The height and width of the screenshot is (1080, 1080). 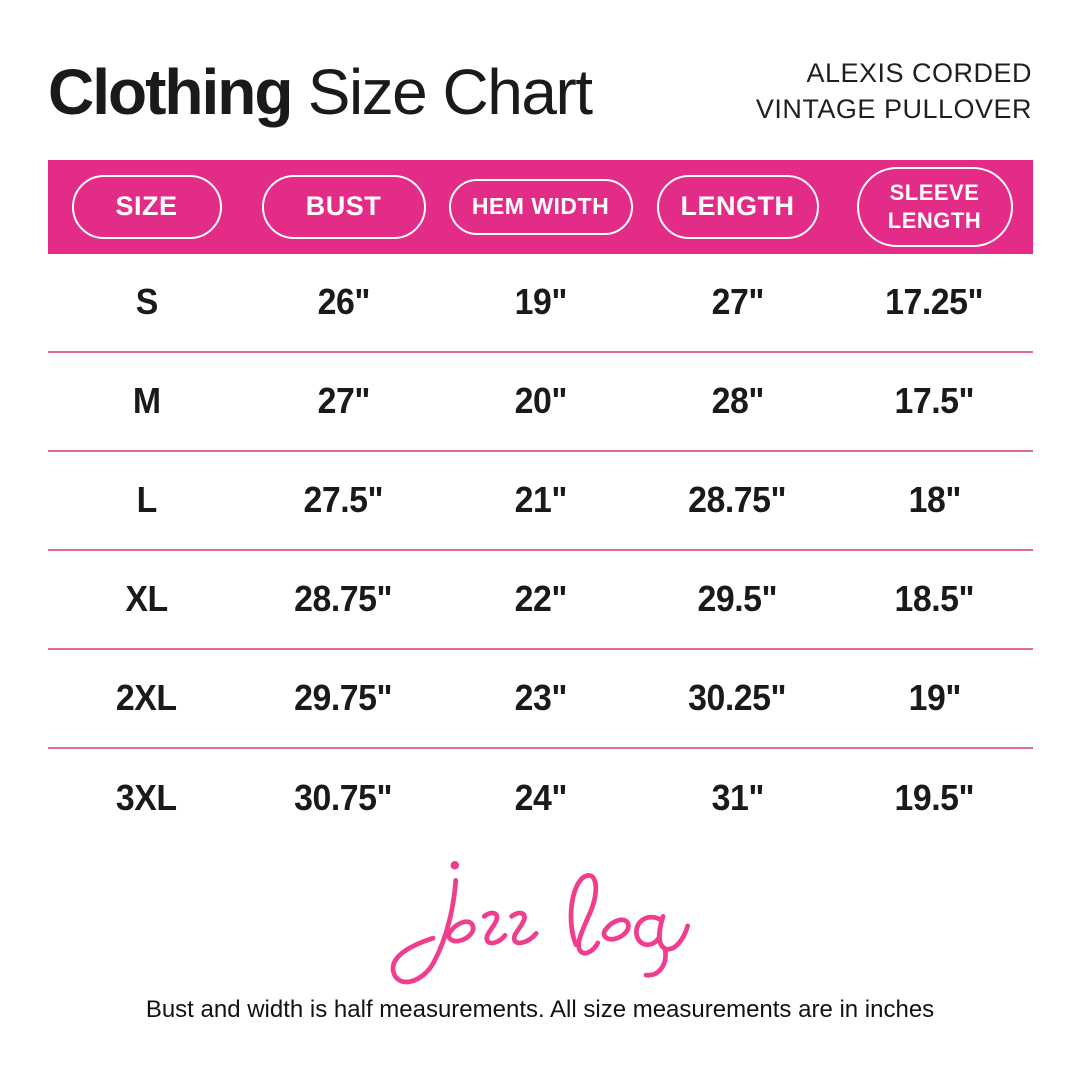 I want to click on product-name: ALEXIS CORDED VINTAGE PULLOVER, so click(x=894, y=92).